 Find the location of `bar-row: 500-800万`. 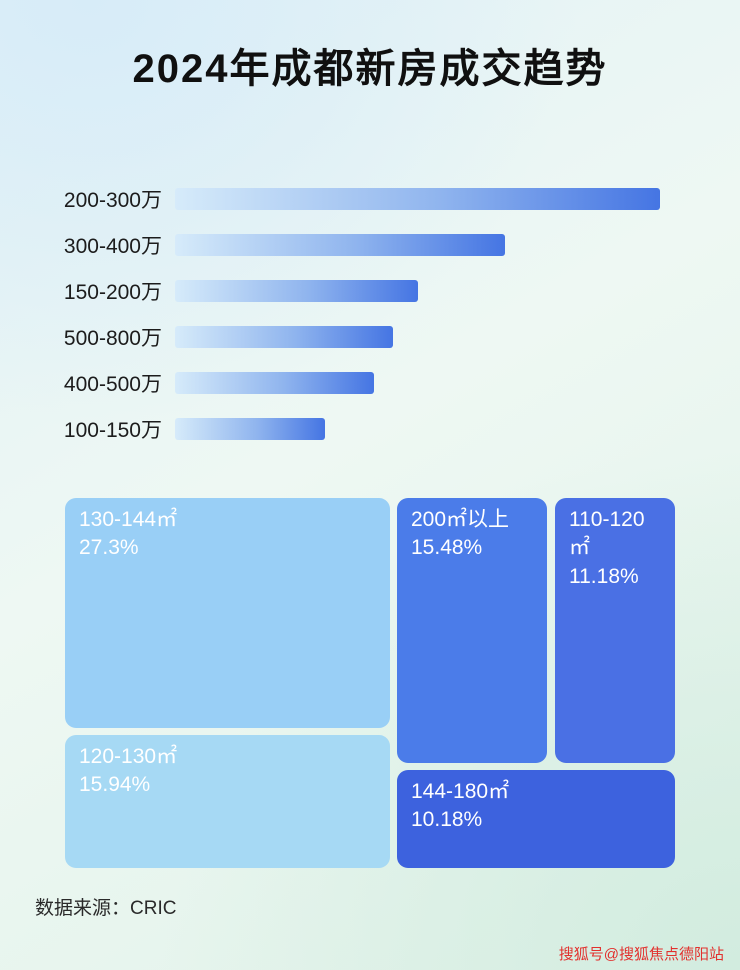

bar-row: 500-800万 is located at coordinates (355, 337).